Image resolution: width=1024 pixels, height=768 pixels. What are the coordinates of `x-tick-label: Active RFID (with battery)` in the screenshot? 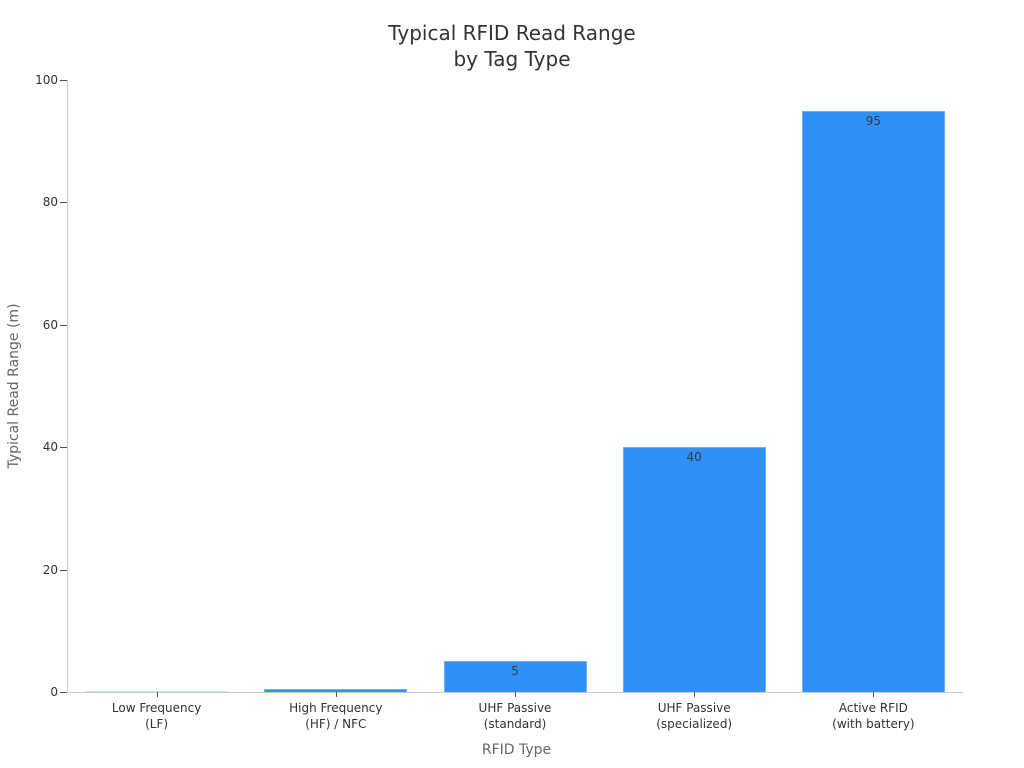 It's located at (873, 716).